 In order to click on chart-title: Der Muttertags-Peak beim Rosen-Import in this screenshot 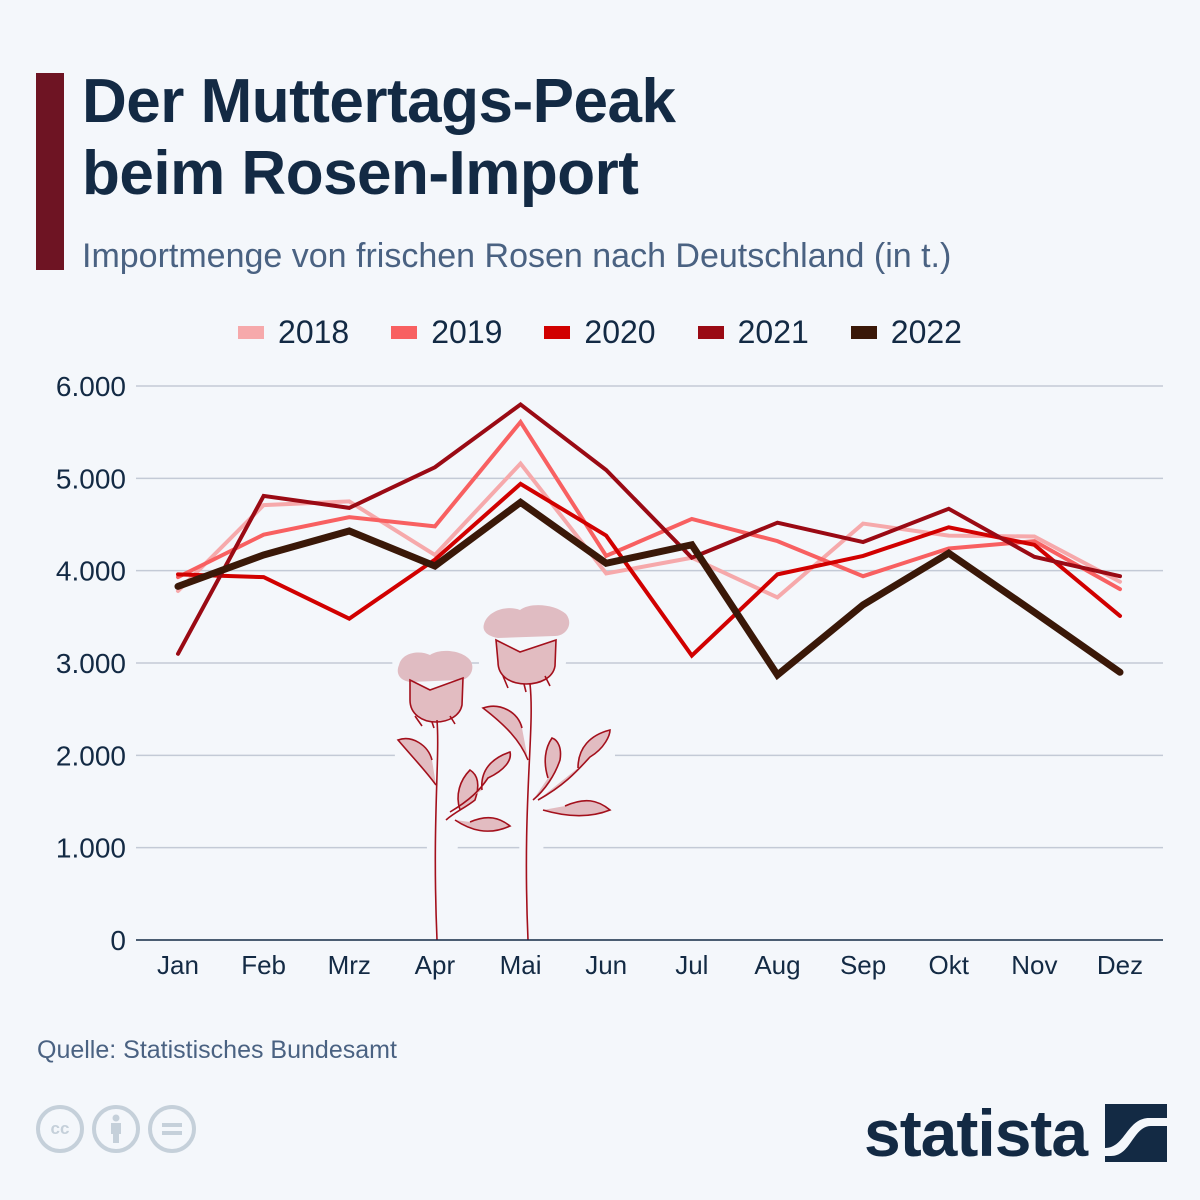, I will do `click(582, 138)`.